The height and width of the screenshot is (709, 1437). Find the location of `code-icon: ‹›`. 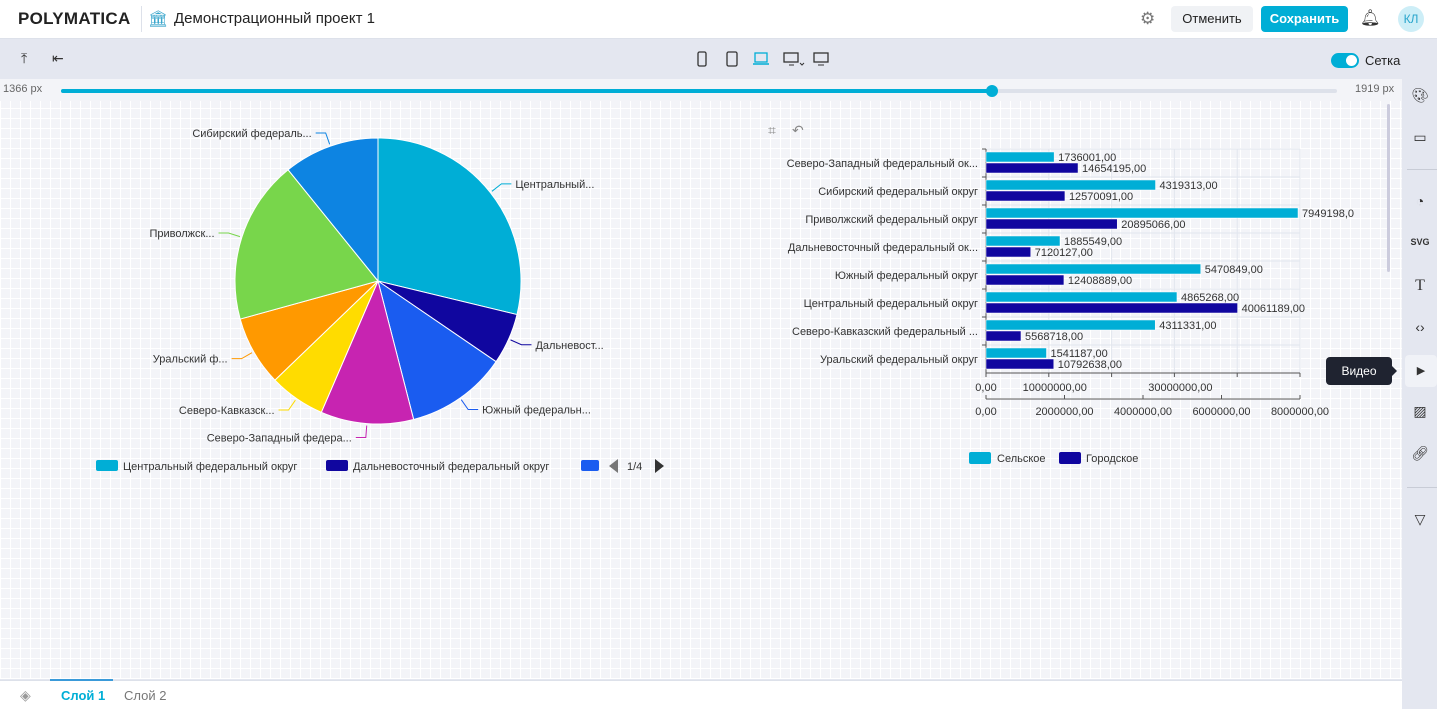

code-icon: ‹› is located at coordinates (1420, 327).